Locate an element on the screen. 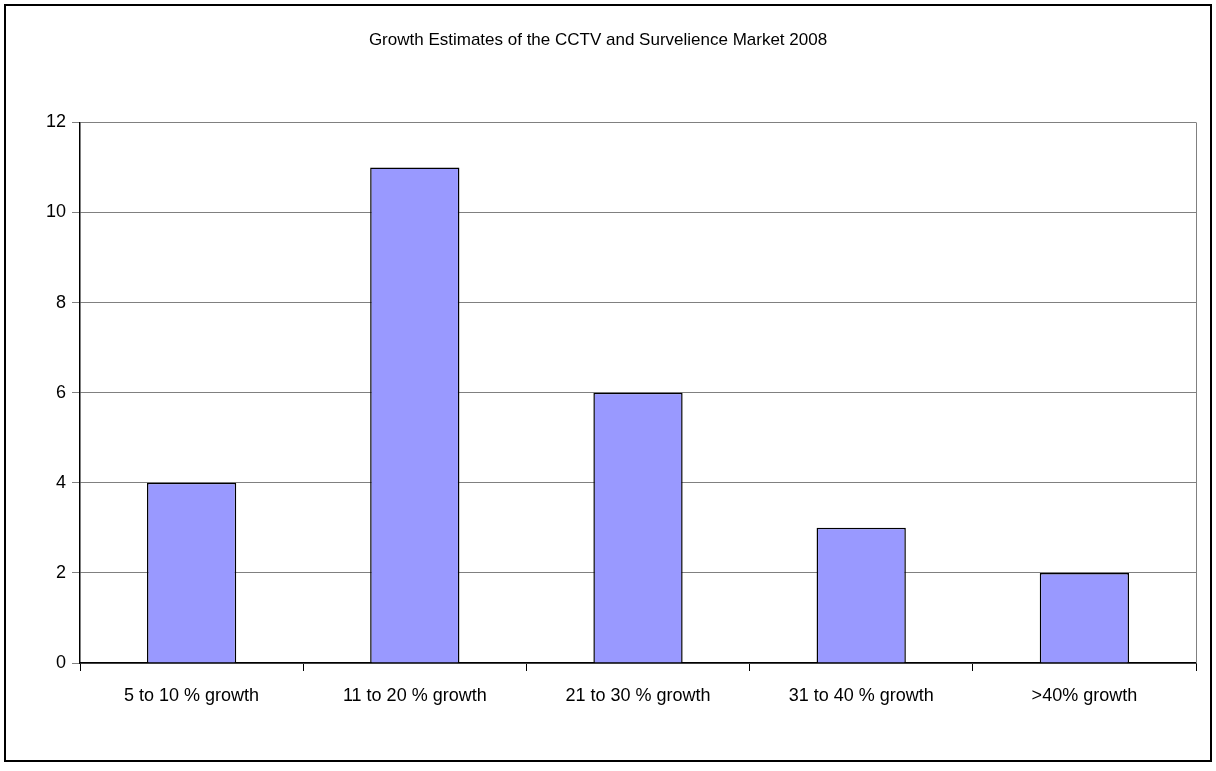 This screenshot has height=771, width=1216. y-tick-label: 0 is located at coordinates (60, 661).